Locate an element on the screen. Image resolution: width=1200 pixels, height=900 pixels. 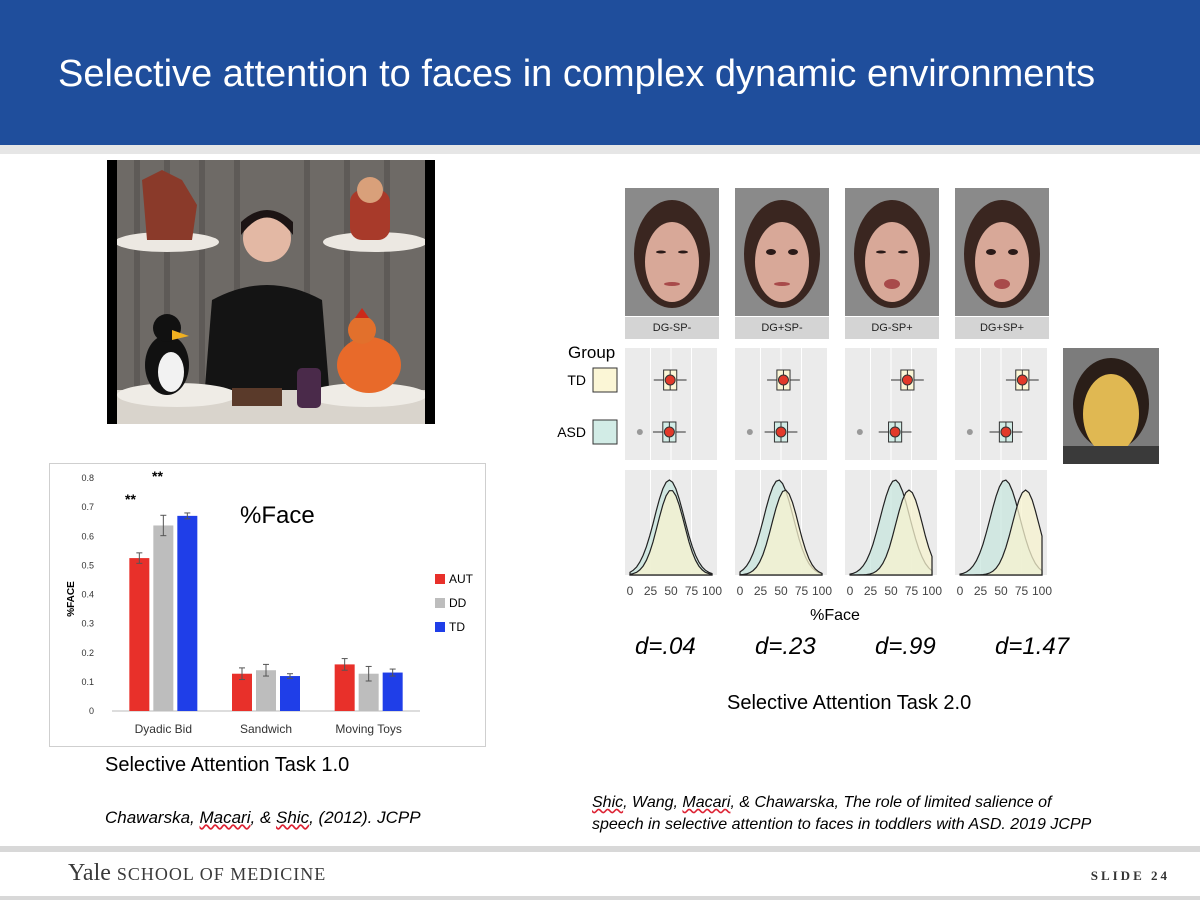
citation-2012: Chawarska, Macari, & Shic, (2012). JCPP is located at coordinates (263, 818).